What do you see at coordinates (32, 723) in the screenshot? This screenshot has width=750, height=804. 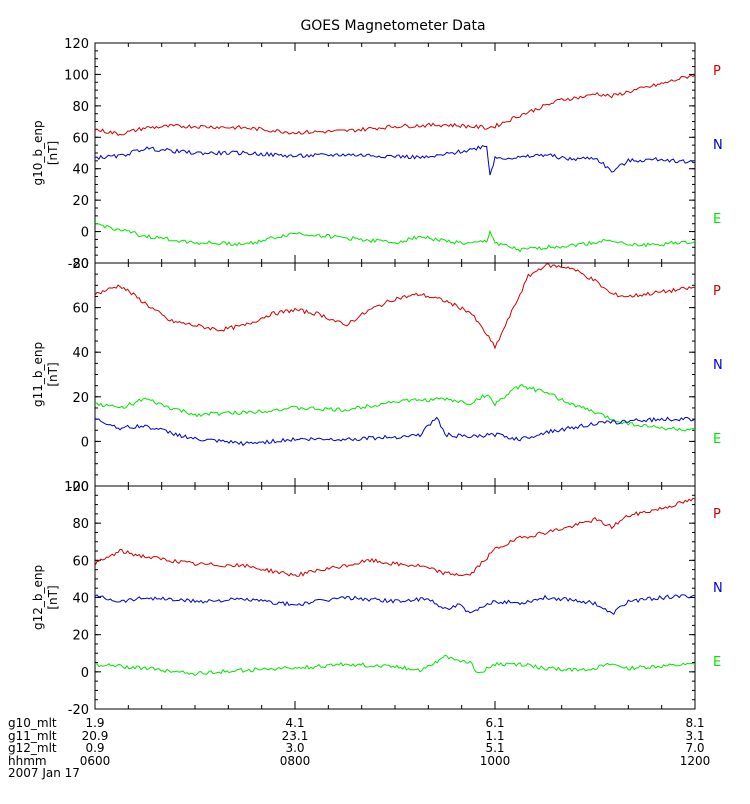 I see `footer-row-label: g10_mlt` at bounding box center [32, 723].